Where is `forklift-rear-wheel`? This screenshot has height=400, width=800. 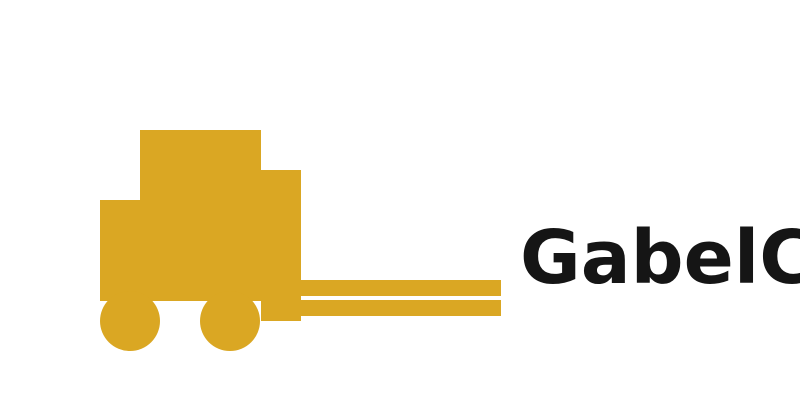
forklift-rear-wheel is located at coordinates (130, 321).